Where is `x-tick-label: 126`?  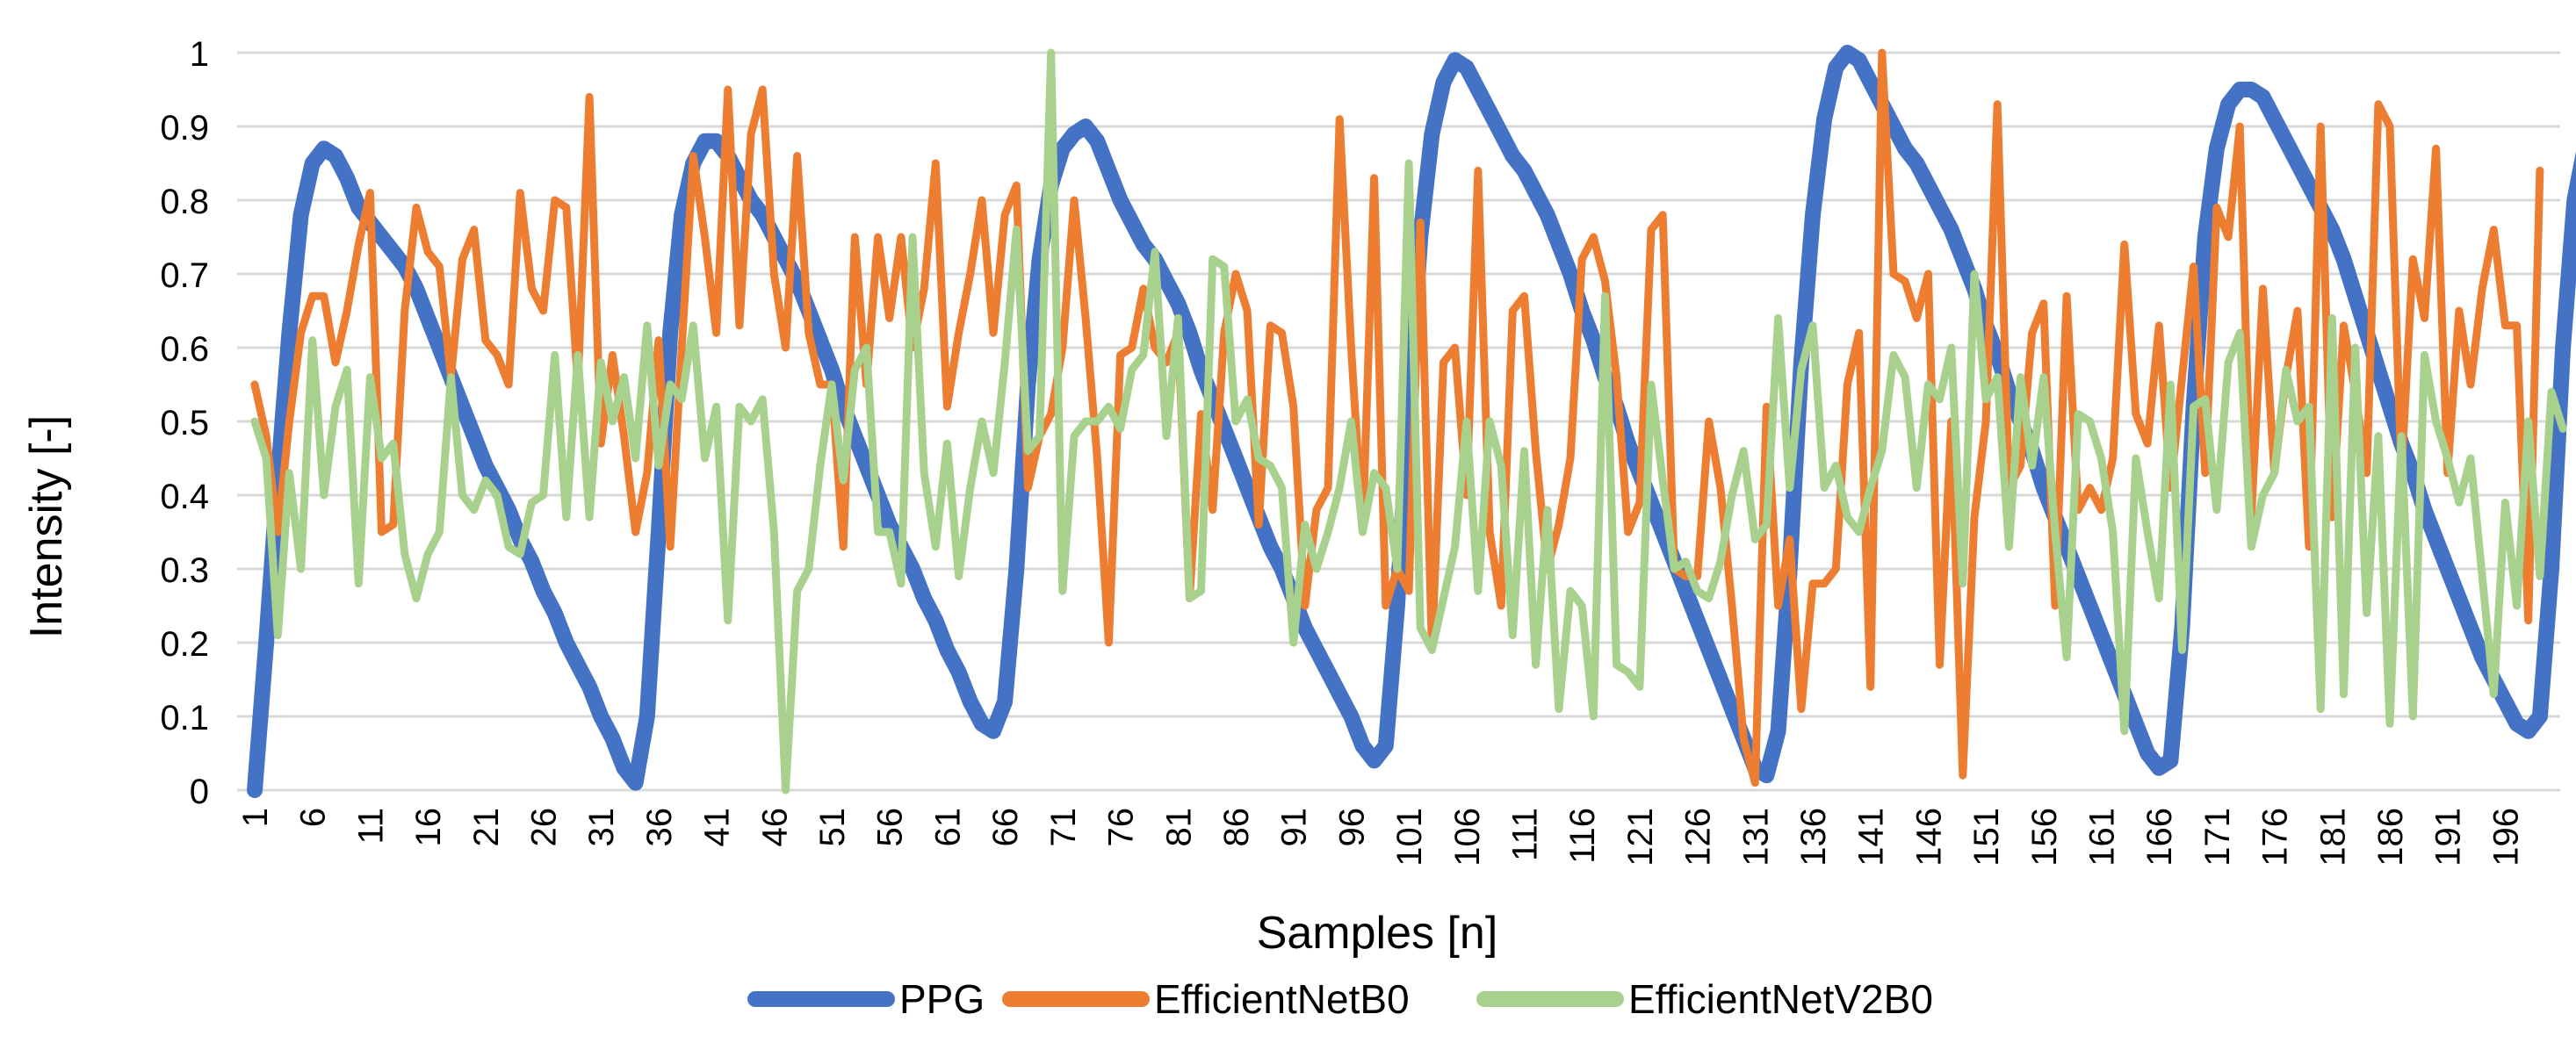 x-tick-label: 126 is located at coordinates (1698, 837).